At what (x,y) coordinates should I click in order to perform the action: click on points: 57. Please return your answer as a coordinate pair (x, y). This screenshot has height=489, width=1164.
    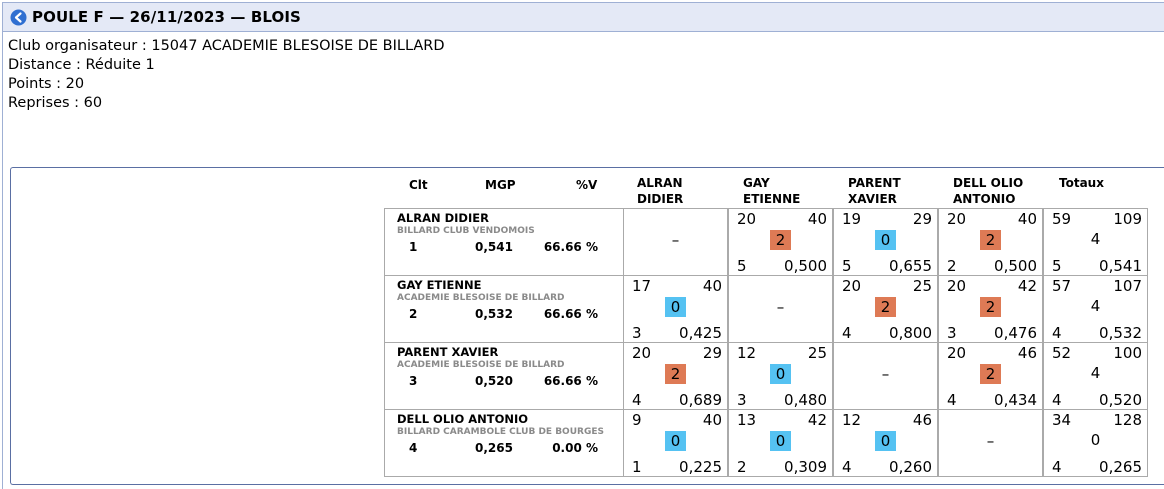
    Looking at the image, I should click on (1062, 286).